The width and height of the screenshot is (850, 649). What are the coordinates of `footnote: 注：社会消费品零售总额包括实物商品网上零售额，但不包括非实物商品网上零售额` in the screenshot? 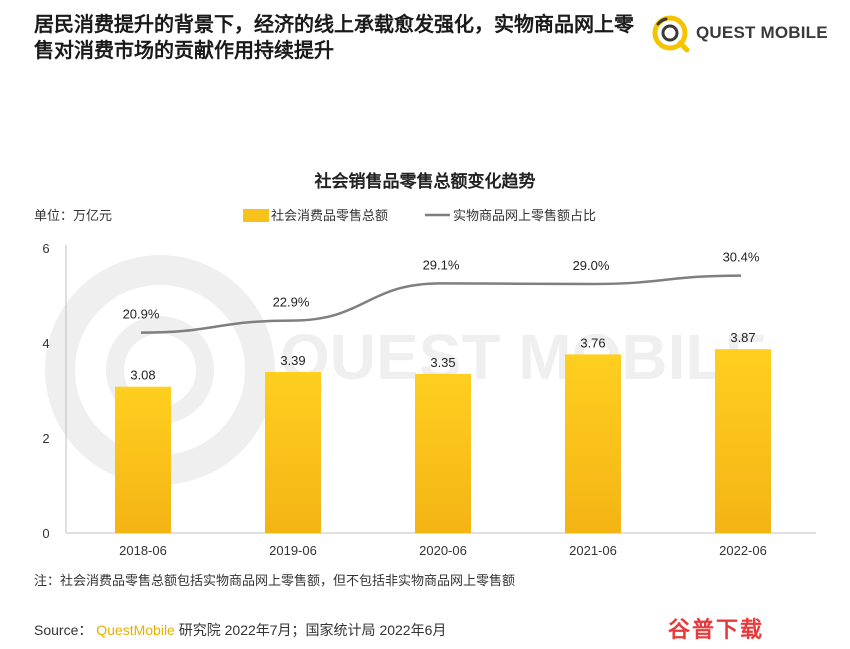 It's located at (275, 580).